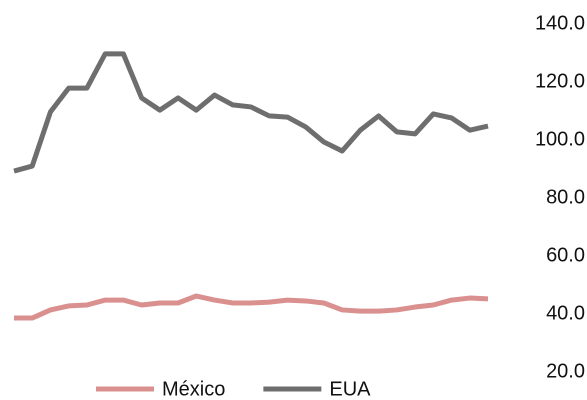  Describe the element at coordinates (560, 81) in the screenshot. I see `y-tick-label: 120.0` at that location.